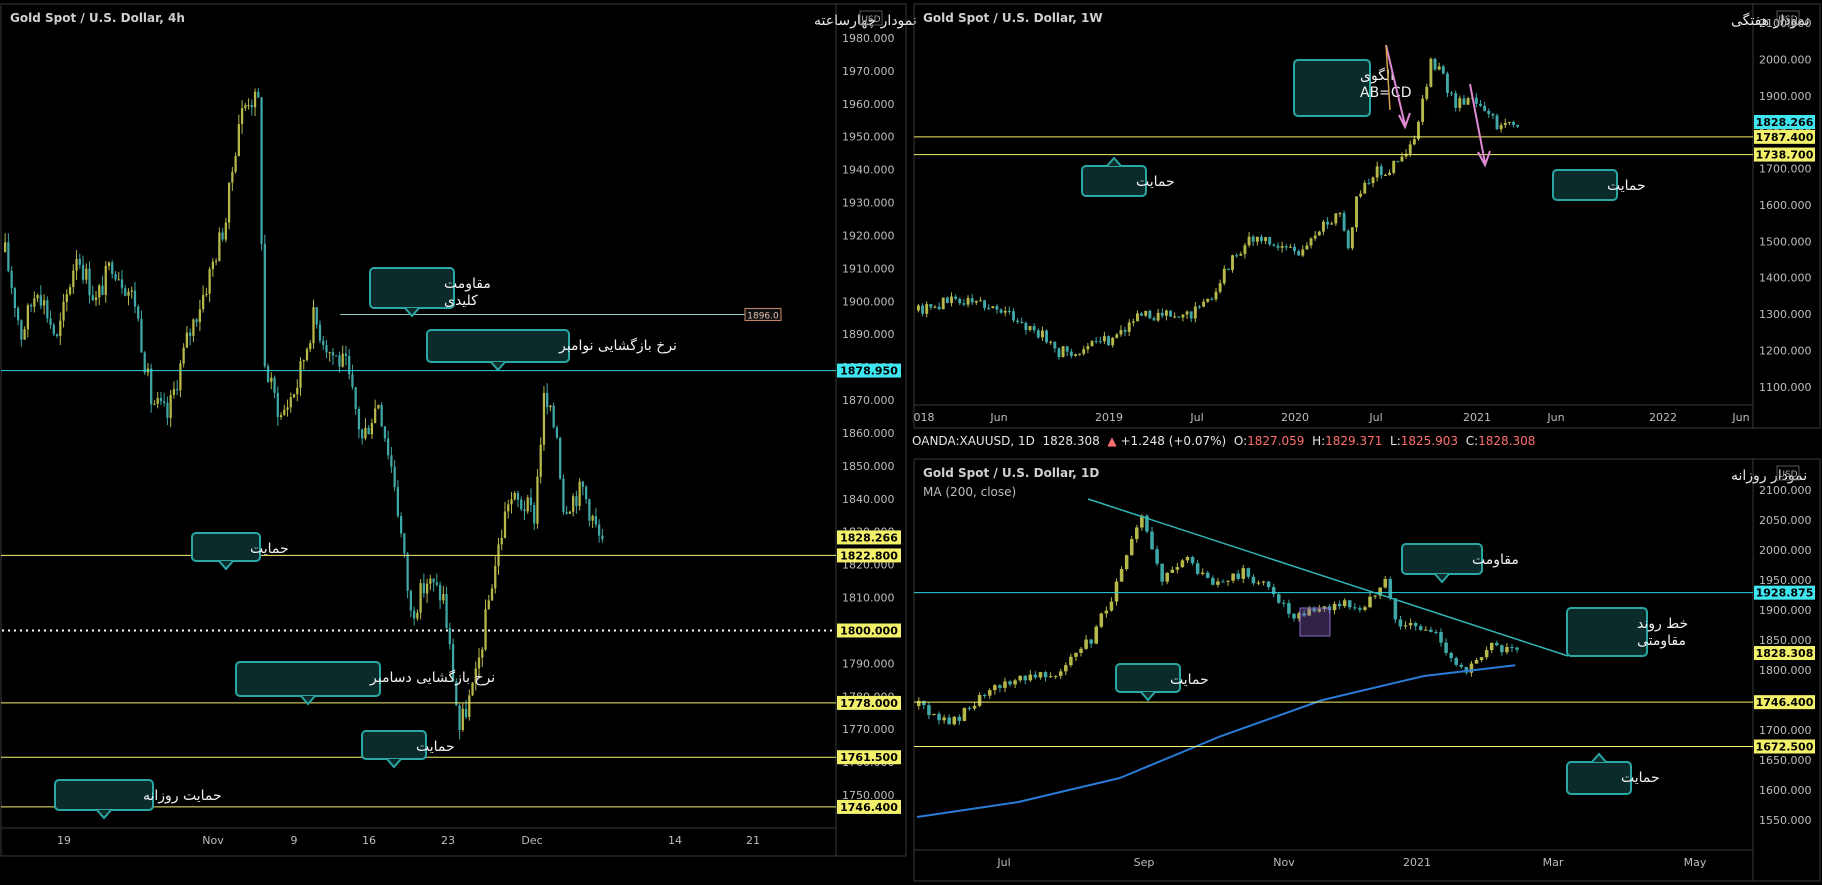 The height and width of the screenshot is (885, 1822). Describe the element at coordinates (1785, 241) in the screenshot. I see `y-tick-label: 1500.000` at that location.